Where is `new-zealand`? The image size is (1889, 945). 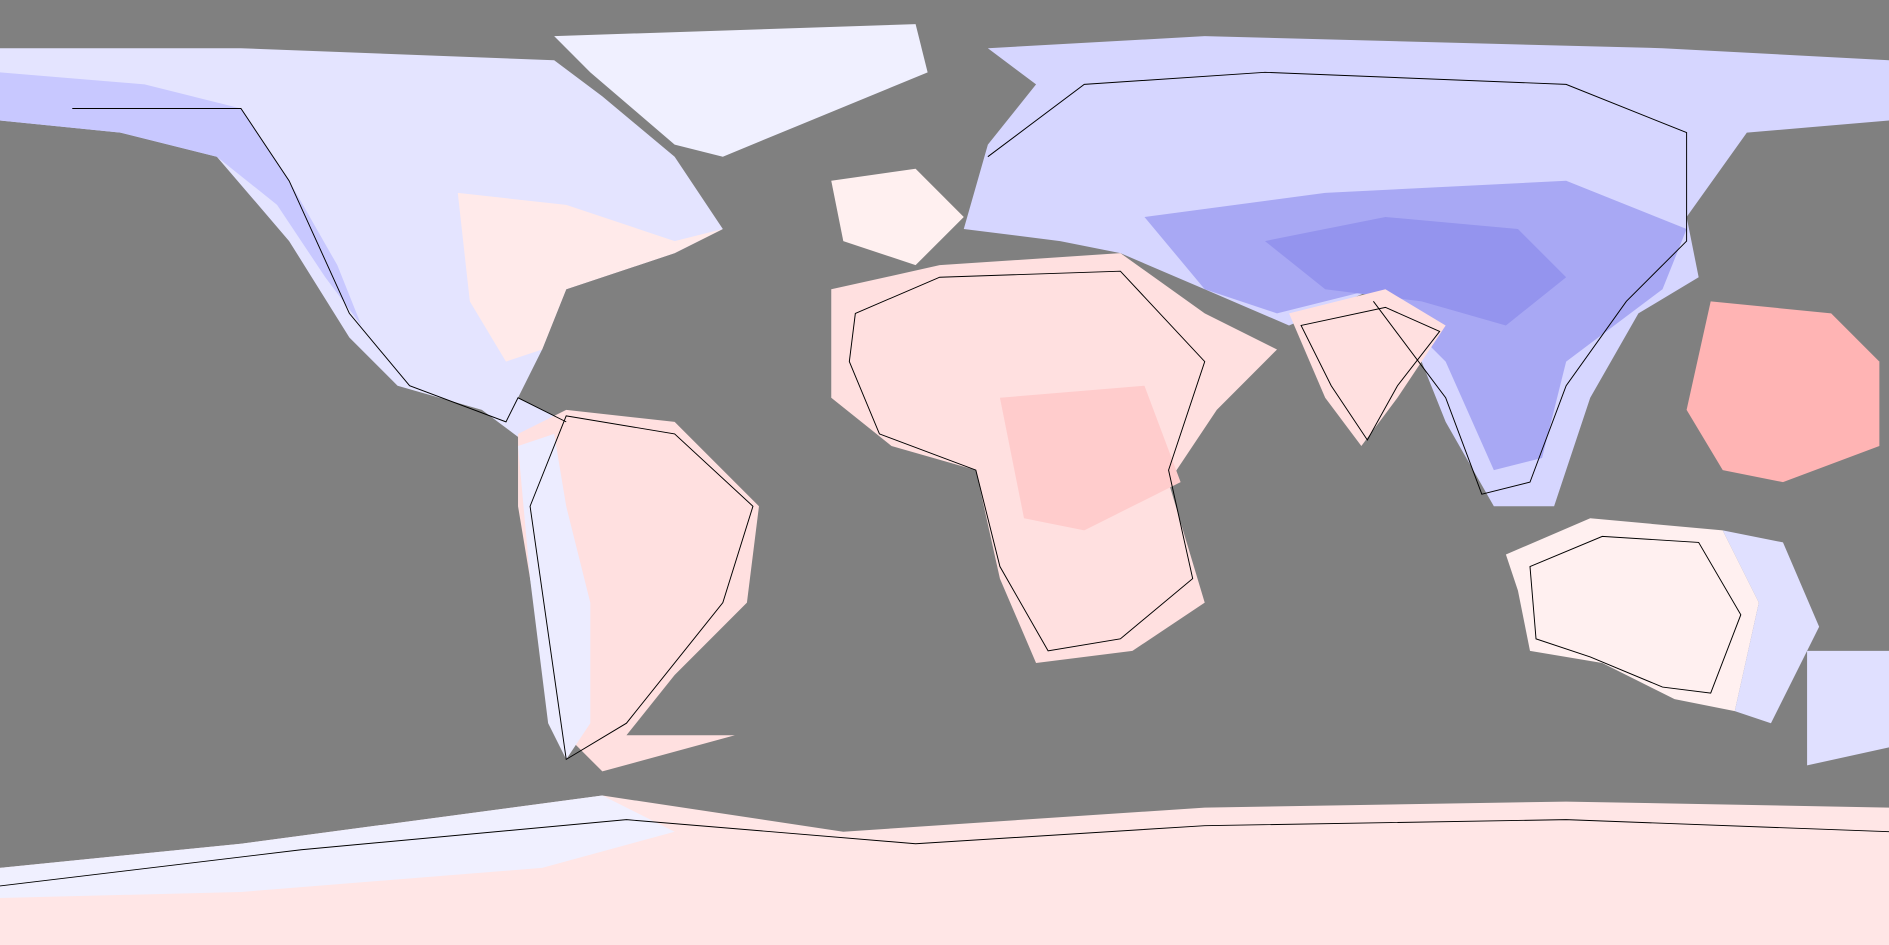 new-zealand is located at coordinates (1848, 708).